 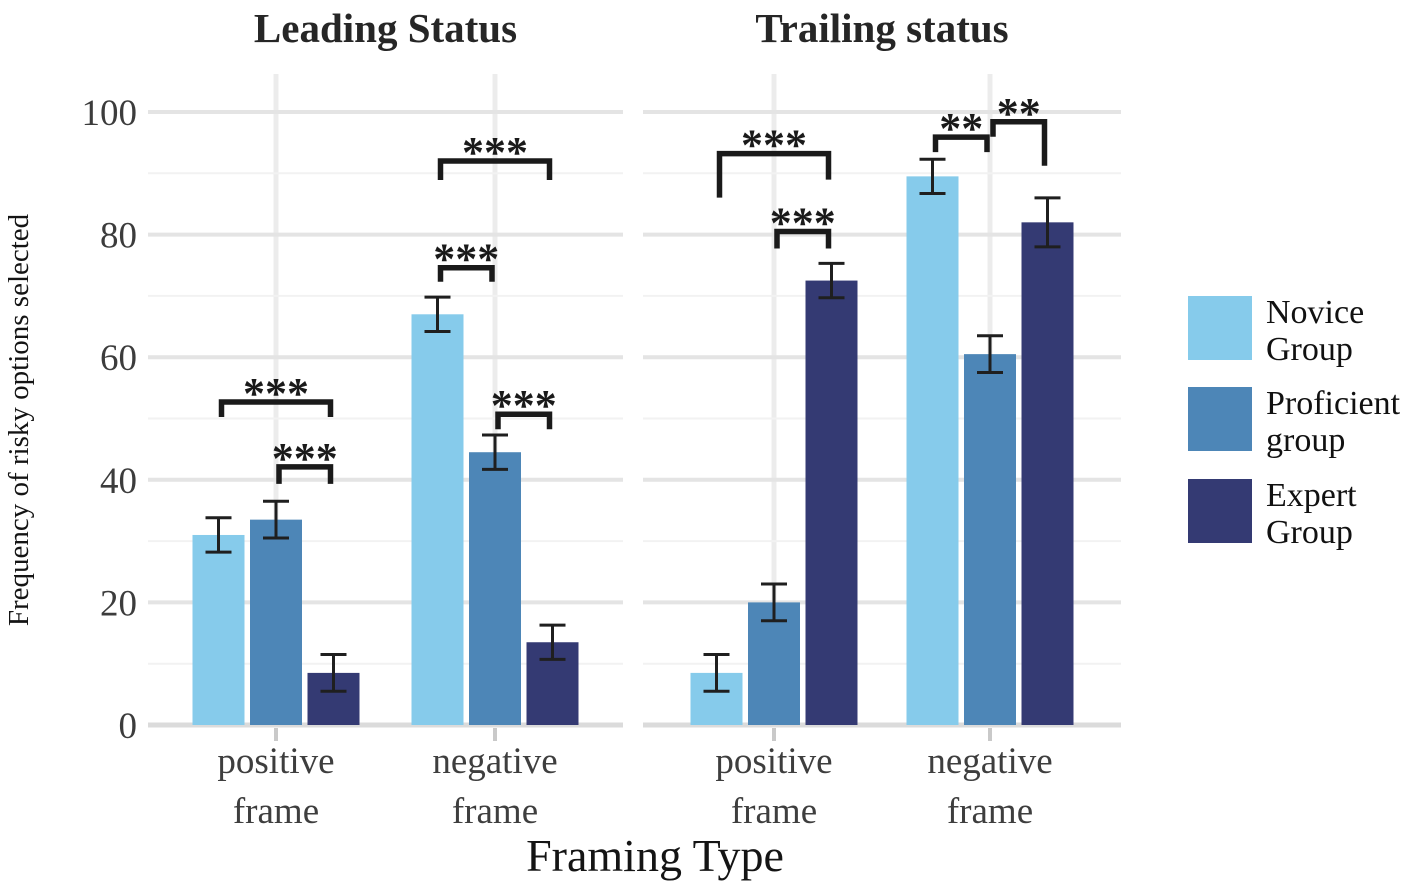 I want to click on y-tick-label: 100, so click(x=110, y=113).